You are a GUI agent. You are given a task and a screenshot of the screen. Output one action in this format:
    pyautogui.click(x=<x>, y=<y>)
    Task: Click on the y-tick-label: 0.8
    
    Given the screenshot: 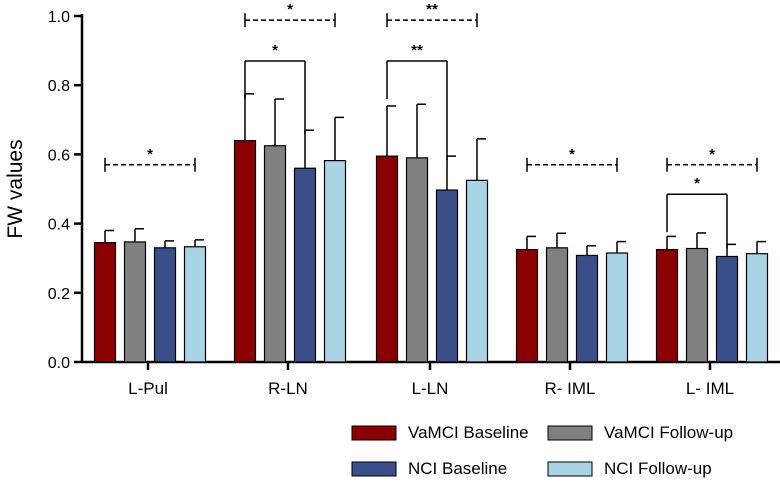 What is the action you would take?
    pyautogui.click(x=59, y=86)
    